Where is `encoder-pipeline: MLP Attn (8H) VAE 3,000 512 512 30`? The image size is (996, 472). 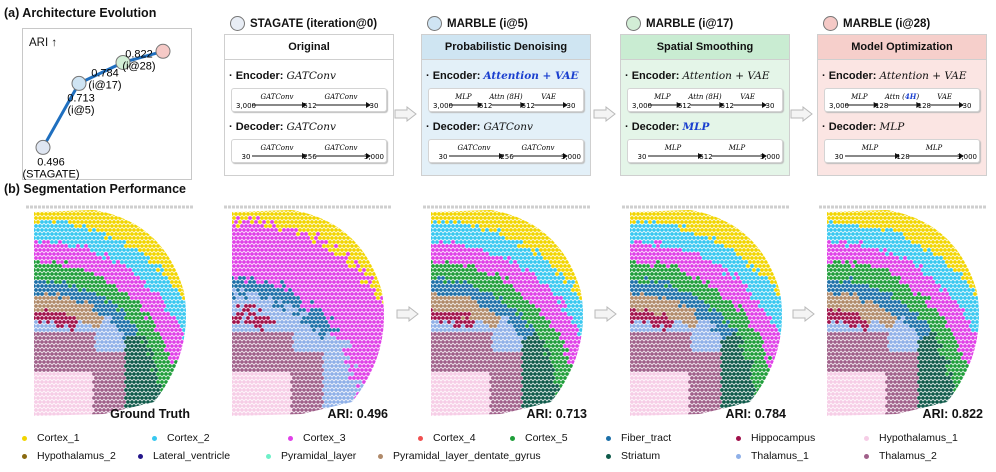 encoder-pipeline: MLP Attn (8H) VAE 3,000 512 512 30 is located at coordinates (705, 100).